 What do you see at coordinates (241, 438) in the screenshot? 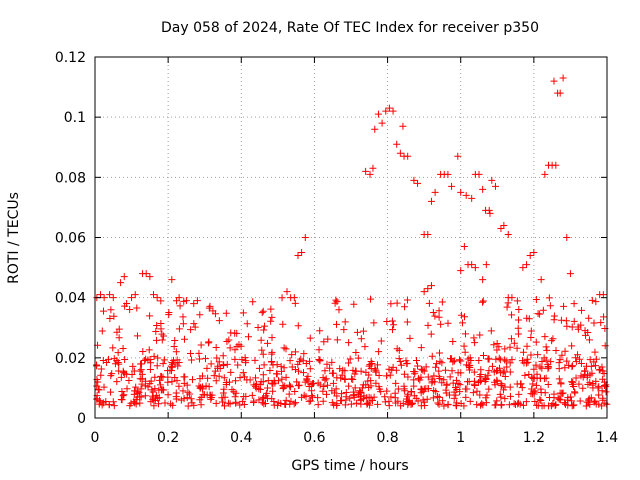
I see `x-tick-label: 0.4` at bounding box center [241, 438].